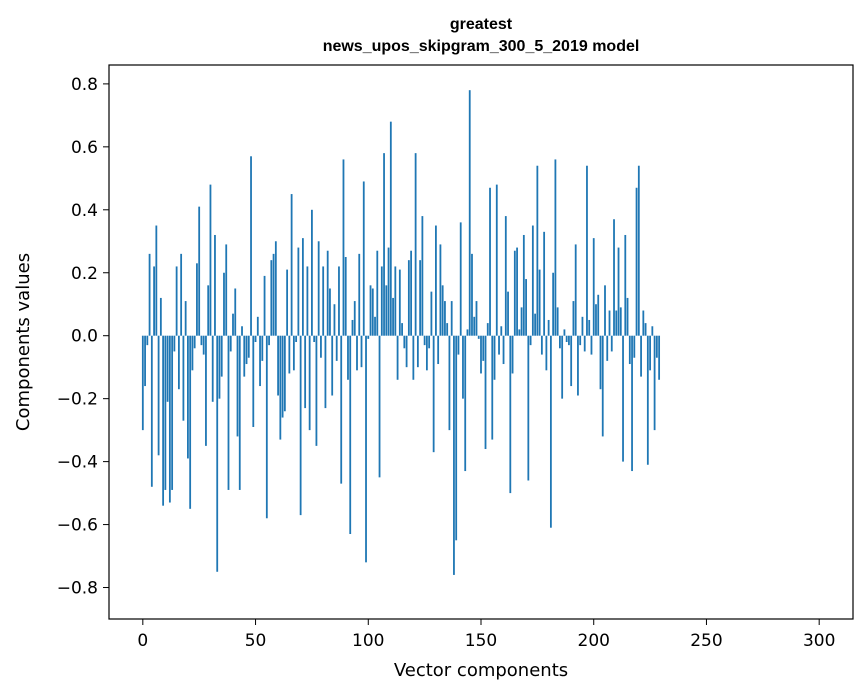  Describe the element at coordinates (594, 641) in the screenshot. I see `x-tick-label: 200` at that location.